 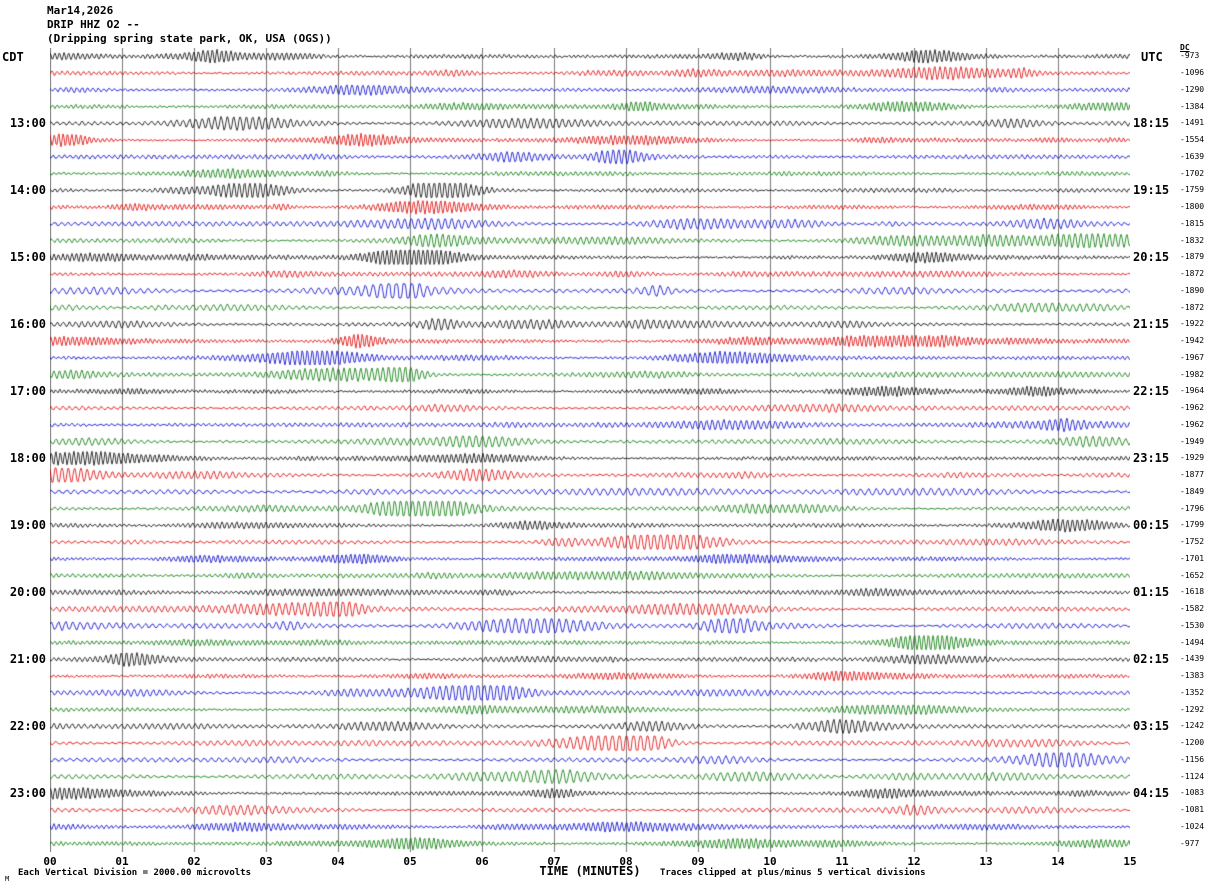 What do you see at coordinates (27, 257) in the screenshot?
I see `cdt-time-label: 15:00` at bounding box center [27, 257].